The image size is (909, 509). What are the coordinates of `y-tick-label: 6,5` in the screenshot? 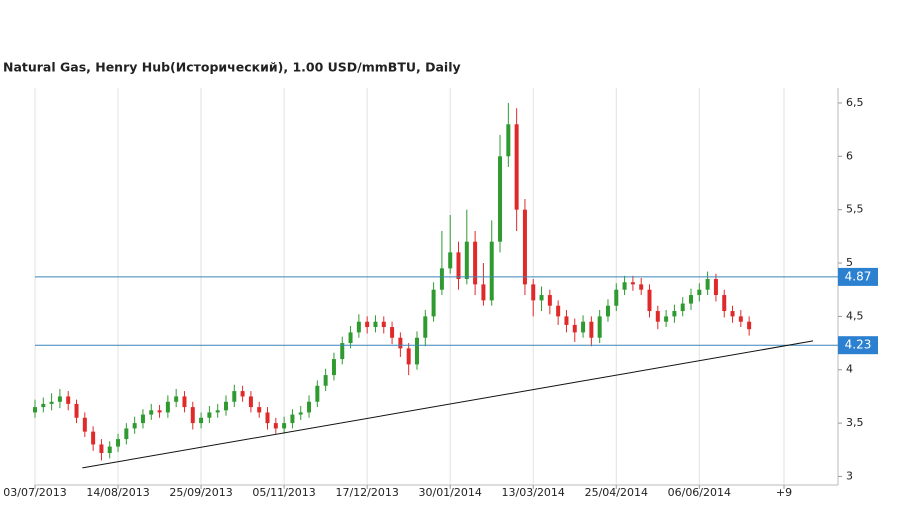 It's located at (855, 102).